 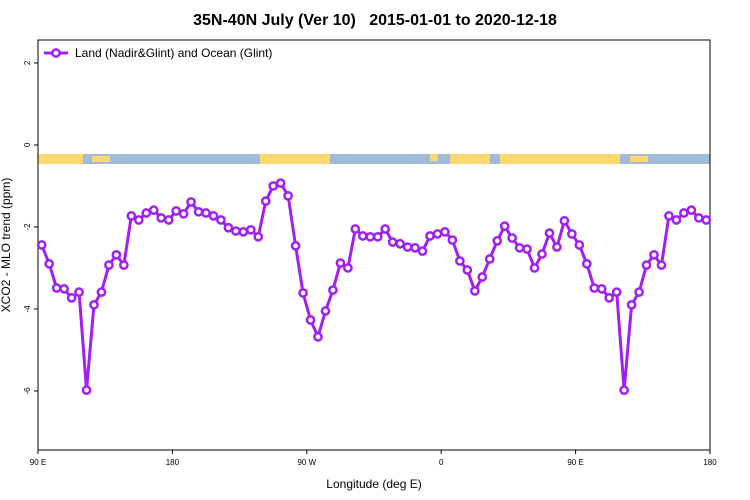 I want to click on legend-label: Land (Nadir&Glint) and Ocean (Glint), so click(x=173, y=53).